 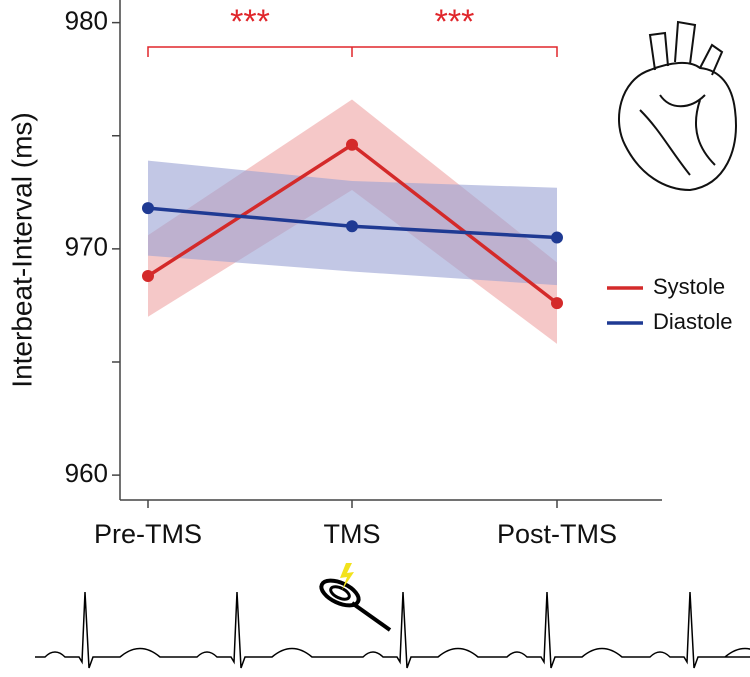 I want to click on x-tick-label: TMS, so click(x=352, y=534).